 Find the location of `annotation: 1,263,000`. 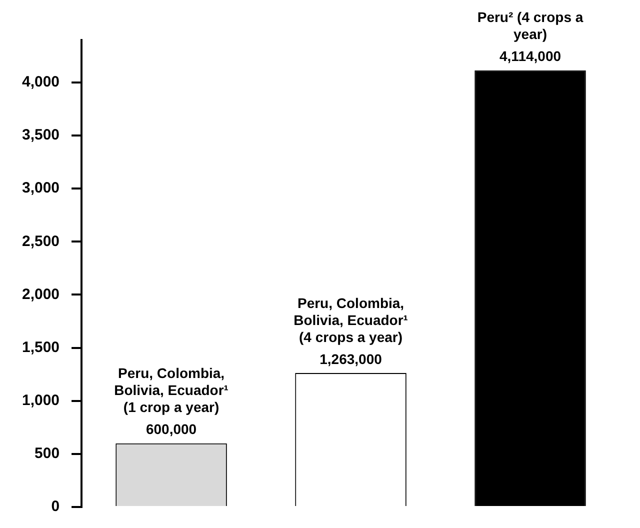

annotation: 1,263,000 is located at coordinates (351, 358).